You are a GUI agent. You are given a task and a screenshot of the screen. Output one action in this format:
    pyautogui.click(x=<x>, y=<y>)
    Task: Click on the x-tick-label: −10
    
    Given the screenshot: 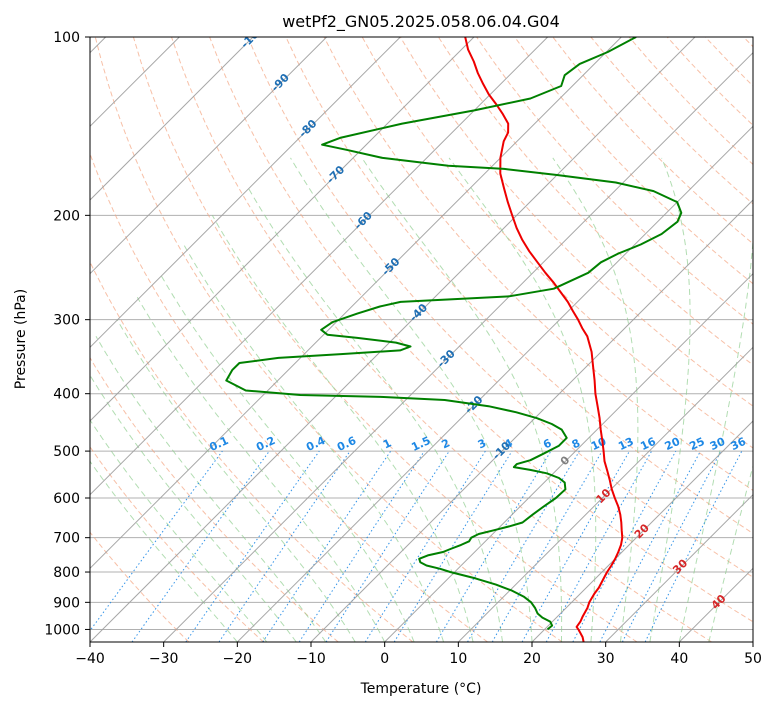 What is the action you would take?
    pyautogui.click(x=311, y=659)
    